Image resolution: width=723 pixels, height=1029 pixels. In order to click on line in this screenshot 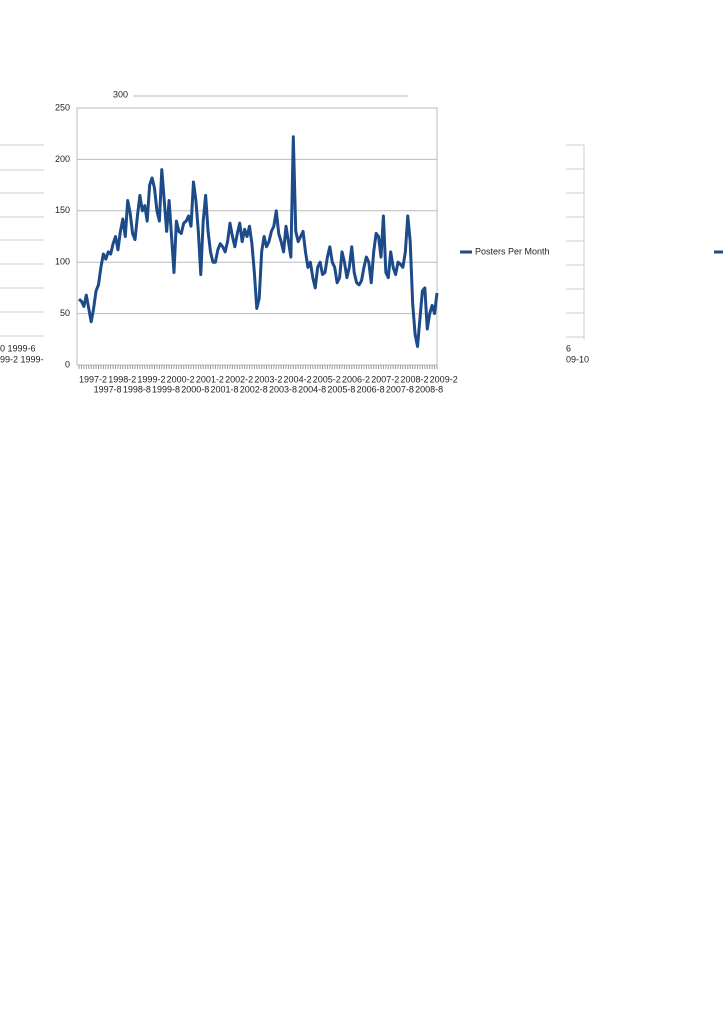, I will do `click(258, 241)`.